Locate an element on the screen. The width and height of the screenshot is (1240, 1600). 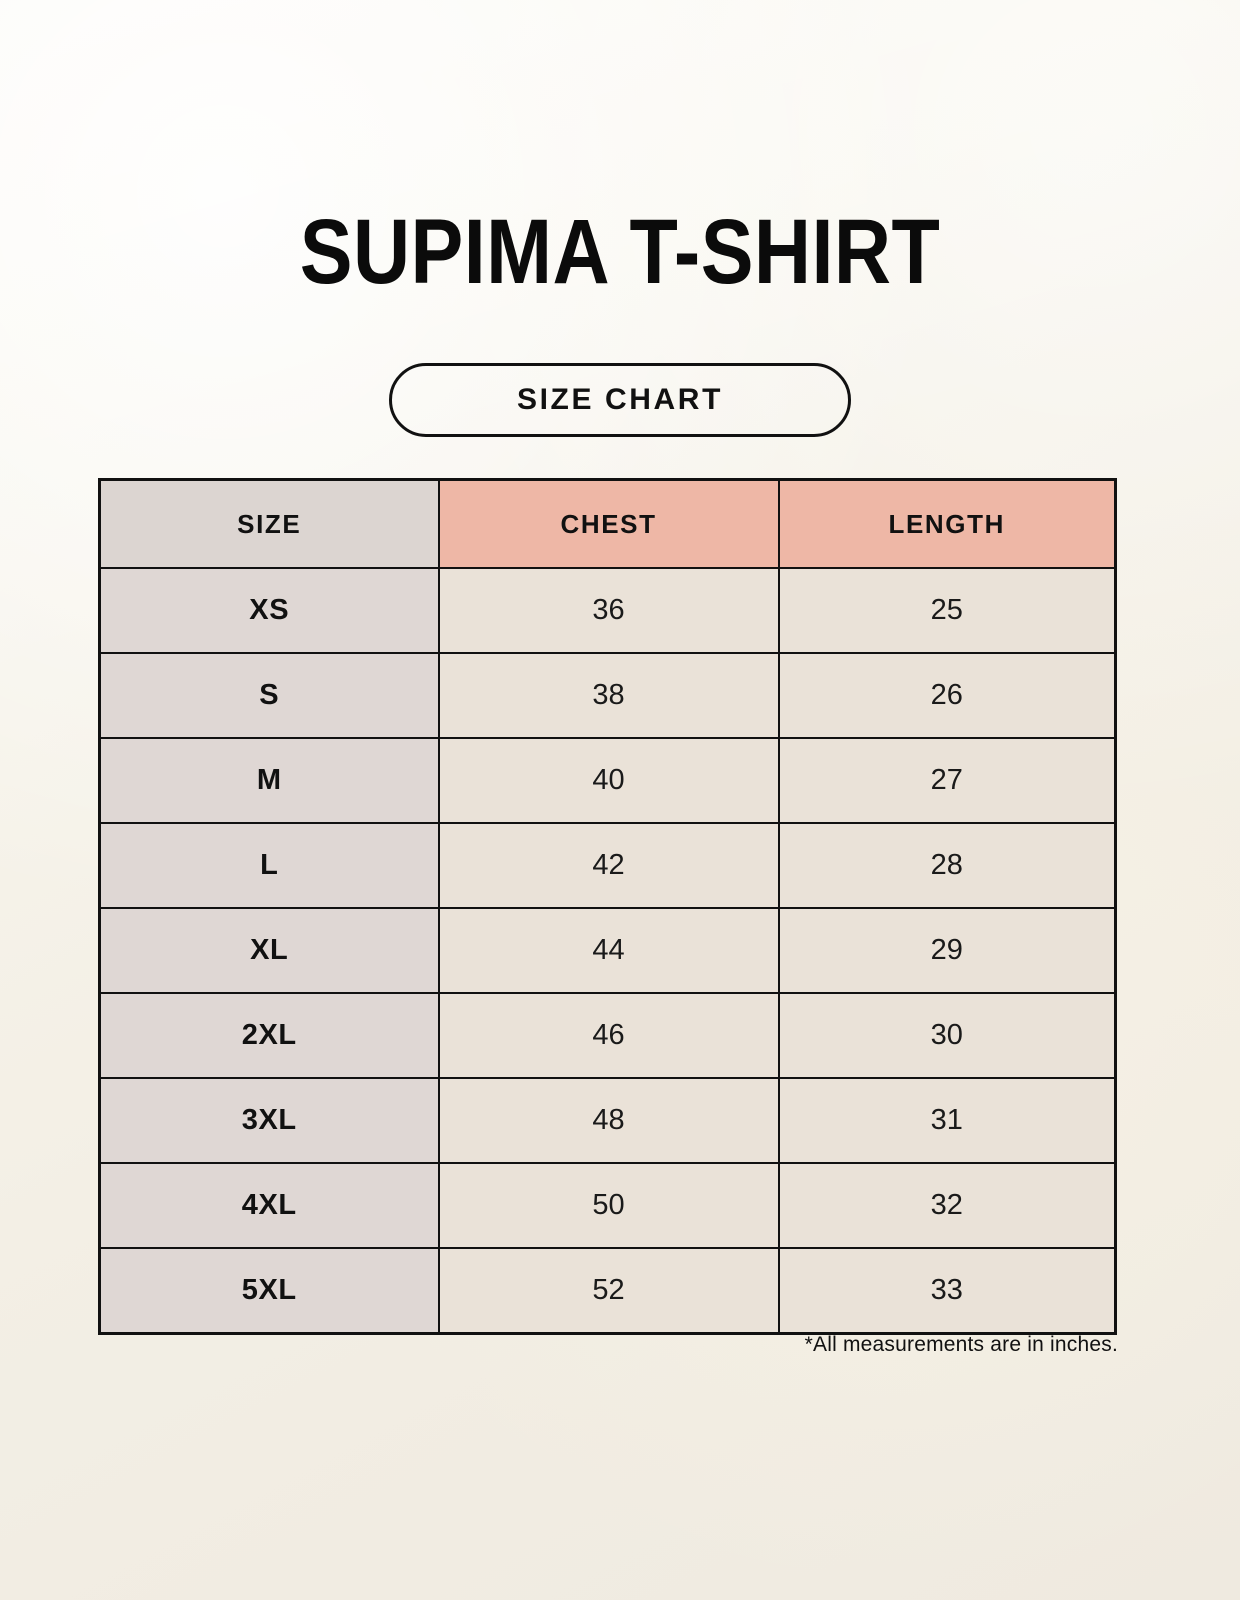
table-header-row: SIZE CHEST LENGTH is located at coordinates (607, 523).